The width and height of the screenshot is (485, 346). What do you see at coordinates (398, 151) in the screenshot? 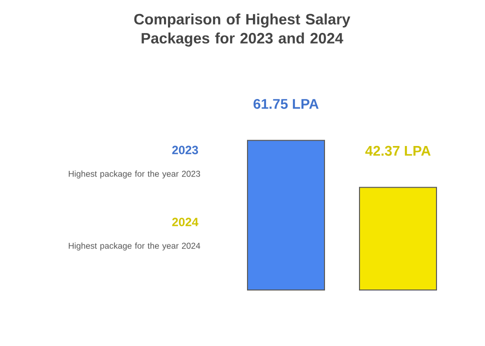
I see `data-label: 42.37 LPA` at bounding box center [398, 151].